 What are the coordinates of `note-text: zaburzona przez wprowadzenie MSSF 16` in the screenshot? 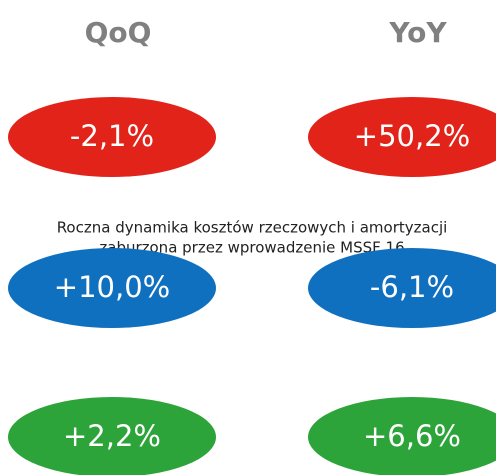 It's located at (251, 248).